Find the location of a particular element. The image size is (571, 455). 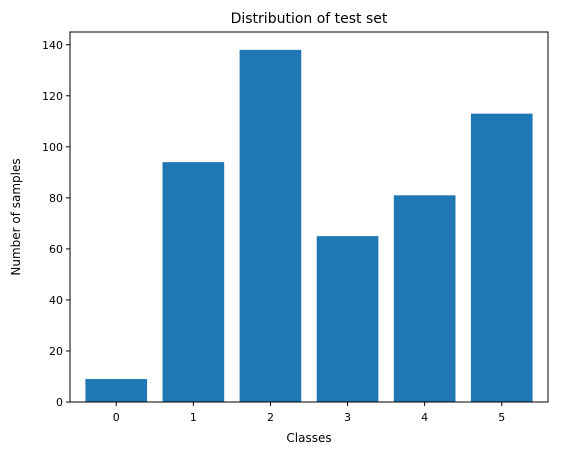

x-tick-label: 5 is located at coordinates (501, 417).